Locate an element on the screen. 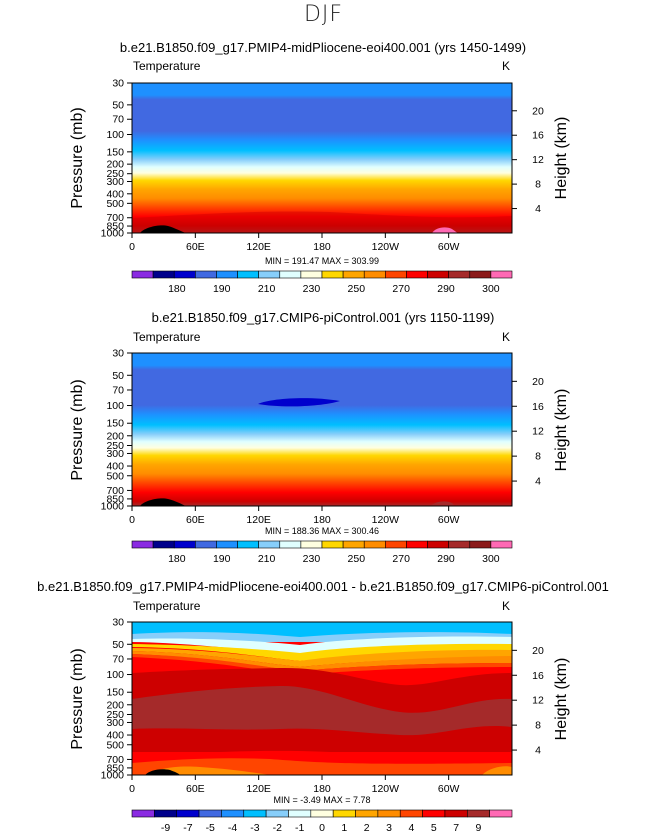 This screenshot has height=837, width=647. height-tick-label: 20 is located at coordinates (538, 382).